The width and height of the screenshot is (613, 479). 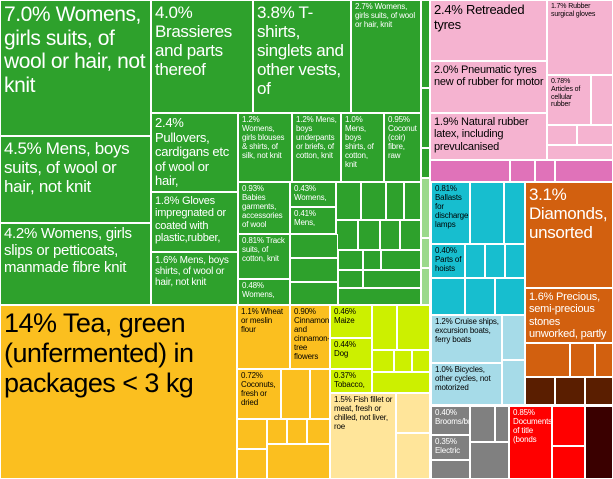 I want to click on treemap-cell-label: 0.40% Parts of hoists, so click(x=448, y=259).